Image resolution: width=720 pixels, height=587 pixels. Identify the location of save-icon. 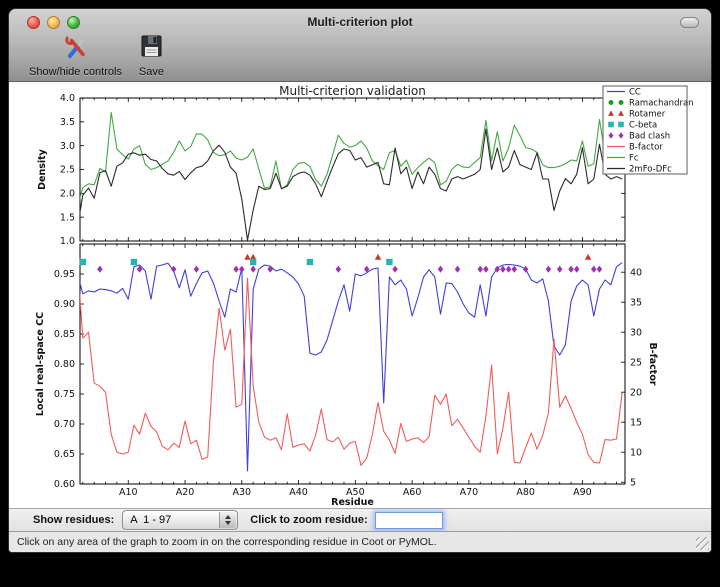
(151, 49).